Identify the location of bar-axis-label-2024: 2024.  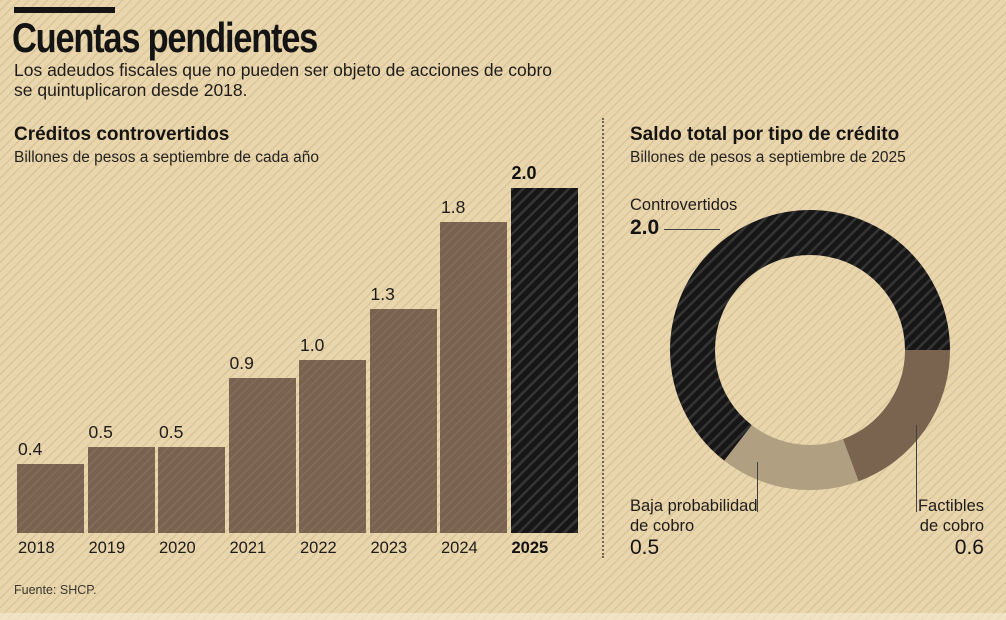
(459, 548).